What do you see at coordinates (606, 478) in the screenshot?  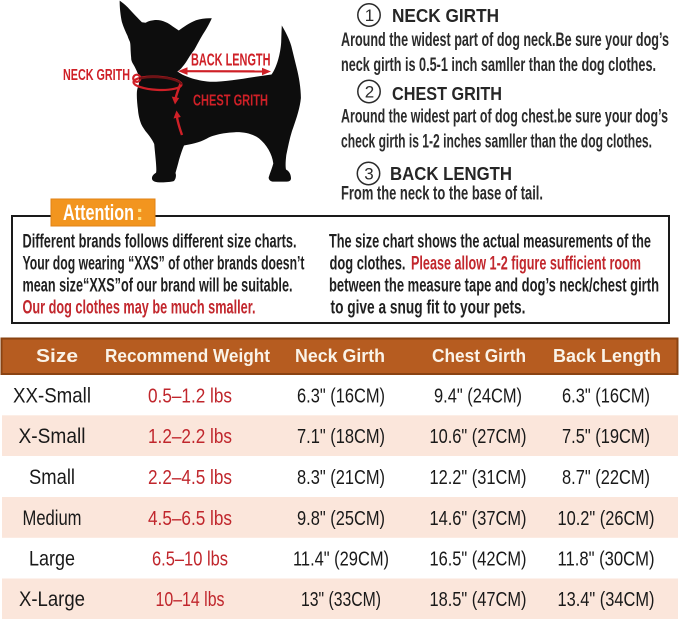 I see `svg-text: 8.7" (22CM)` at bounding box center [606, 478].